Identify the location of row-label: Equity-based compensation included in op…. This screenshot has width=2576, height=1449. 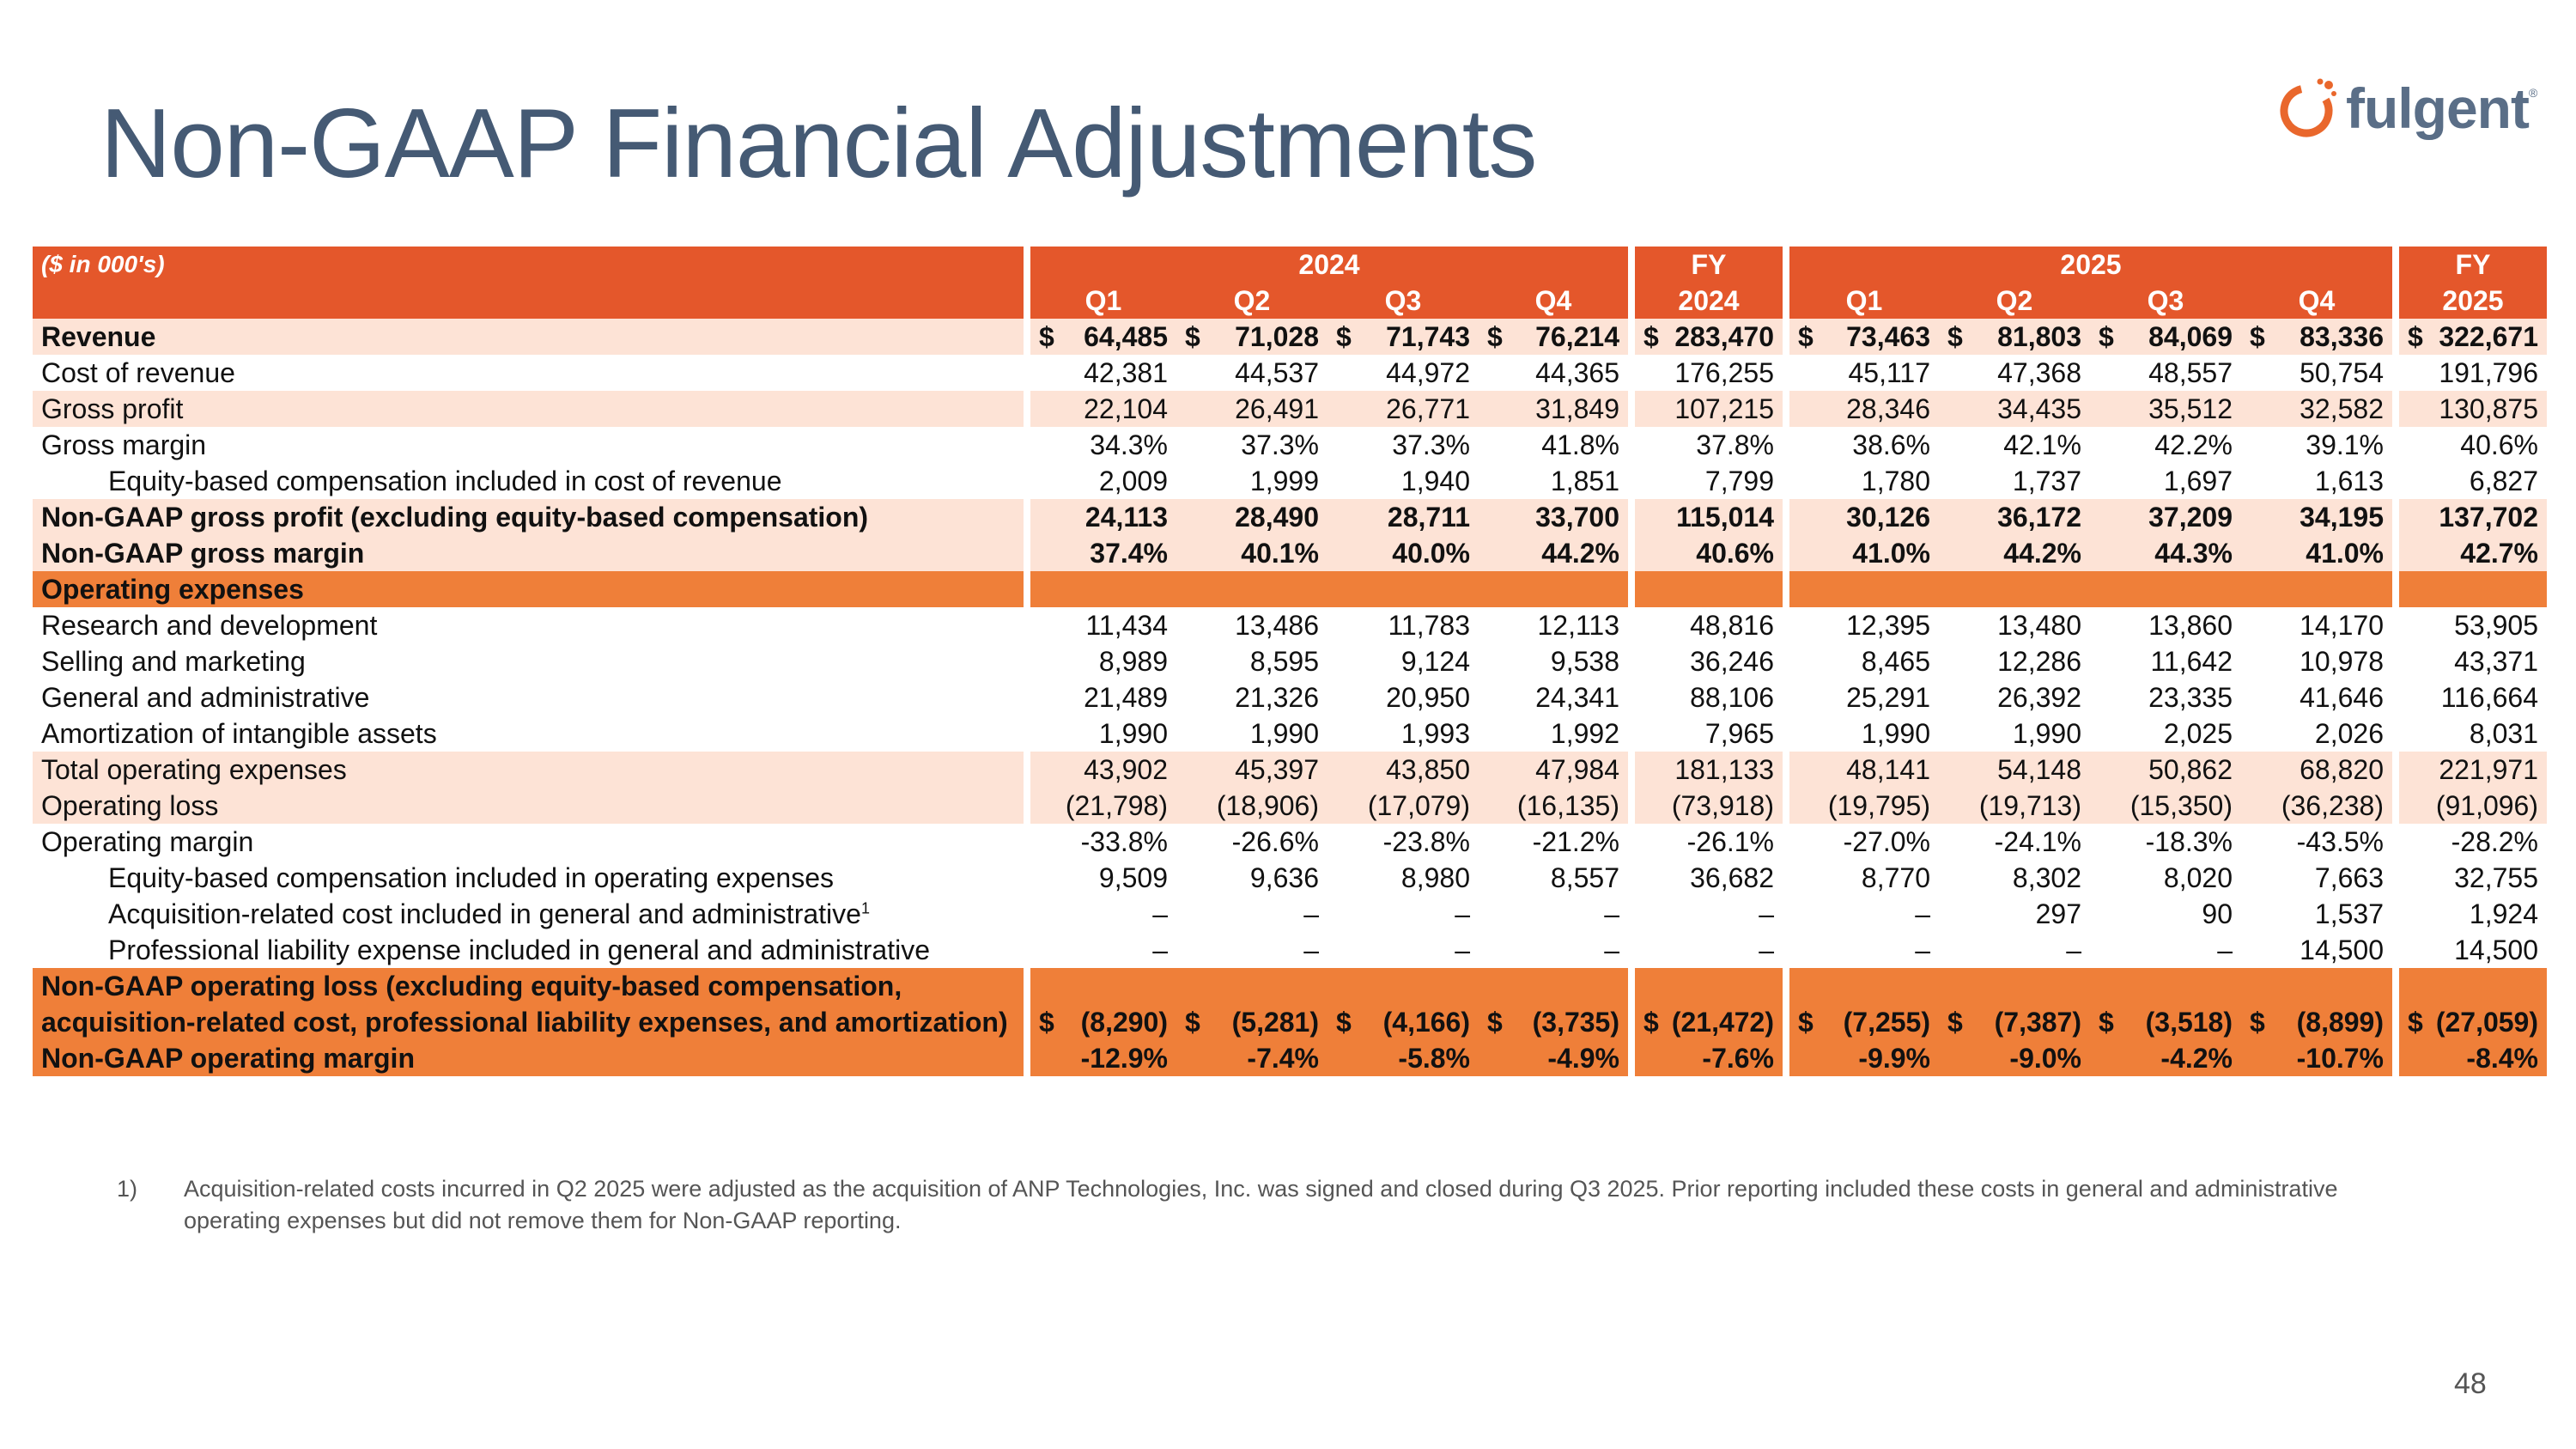
(471, 877).